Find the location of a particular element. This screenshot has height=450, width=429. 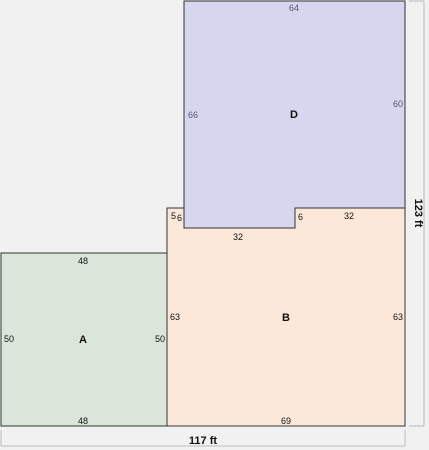

region-b-top-middle: 32 is located at coordinates (238, 237).